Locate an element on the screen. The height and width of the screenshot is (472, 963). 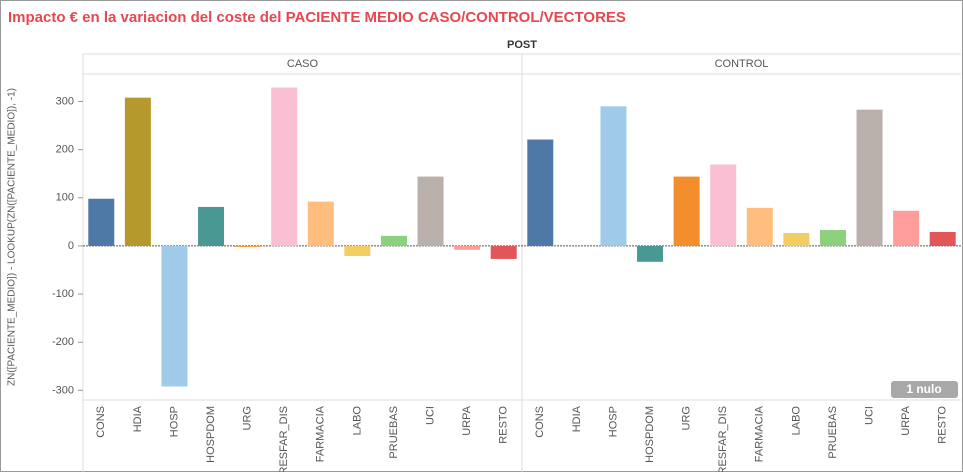
null-badge is located at coordinates (924, 389).